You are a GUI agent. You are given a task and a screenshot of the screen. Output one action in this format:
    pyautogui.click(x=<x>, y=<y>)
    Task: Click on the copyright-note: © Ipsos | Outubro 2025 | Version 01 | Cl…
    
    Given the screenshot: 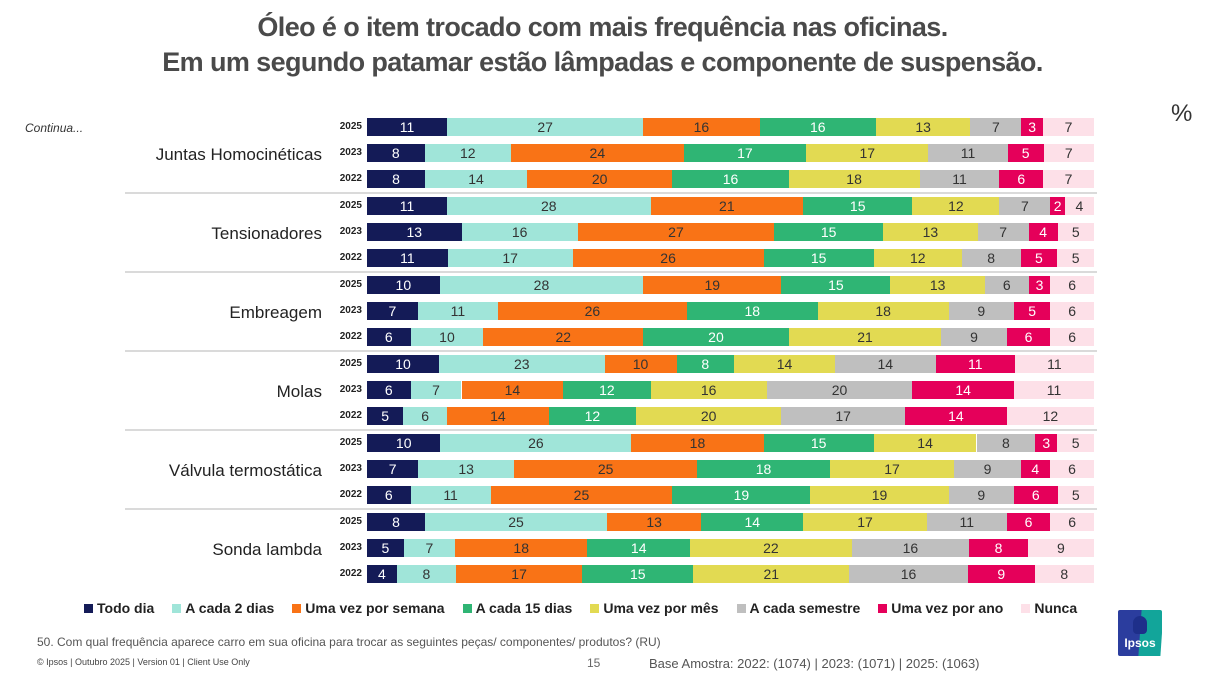 What is the action you would take?
    pyautogui.click(x=143, y=662)
    